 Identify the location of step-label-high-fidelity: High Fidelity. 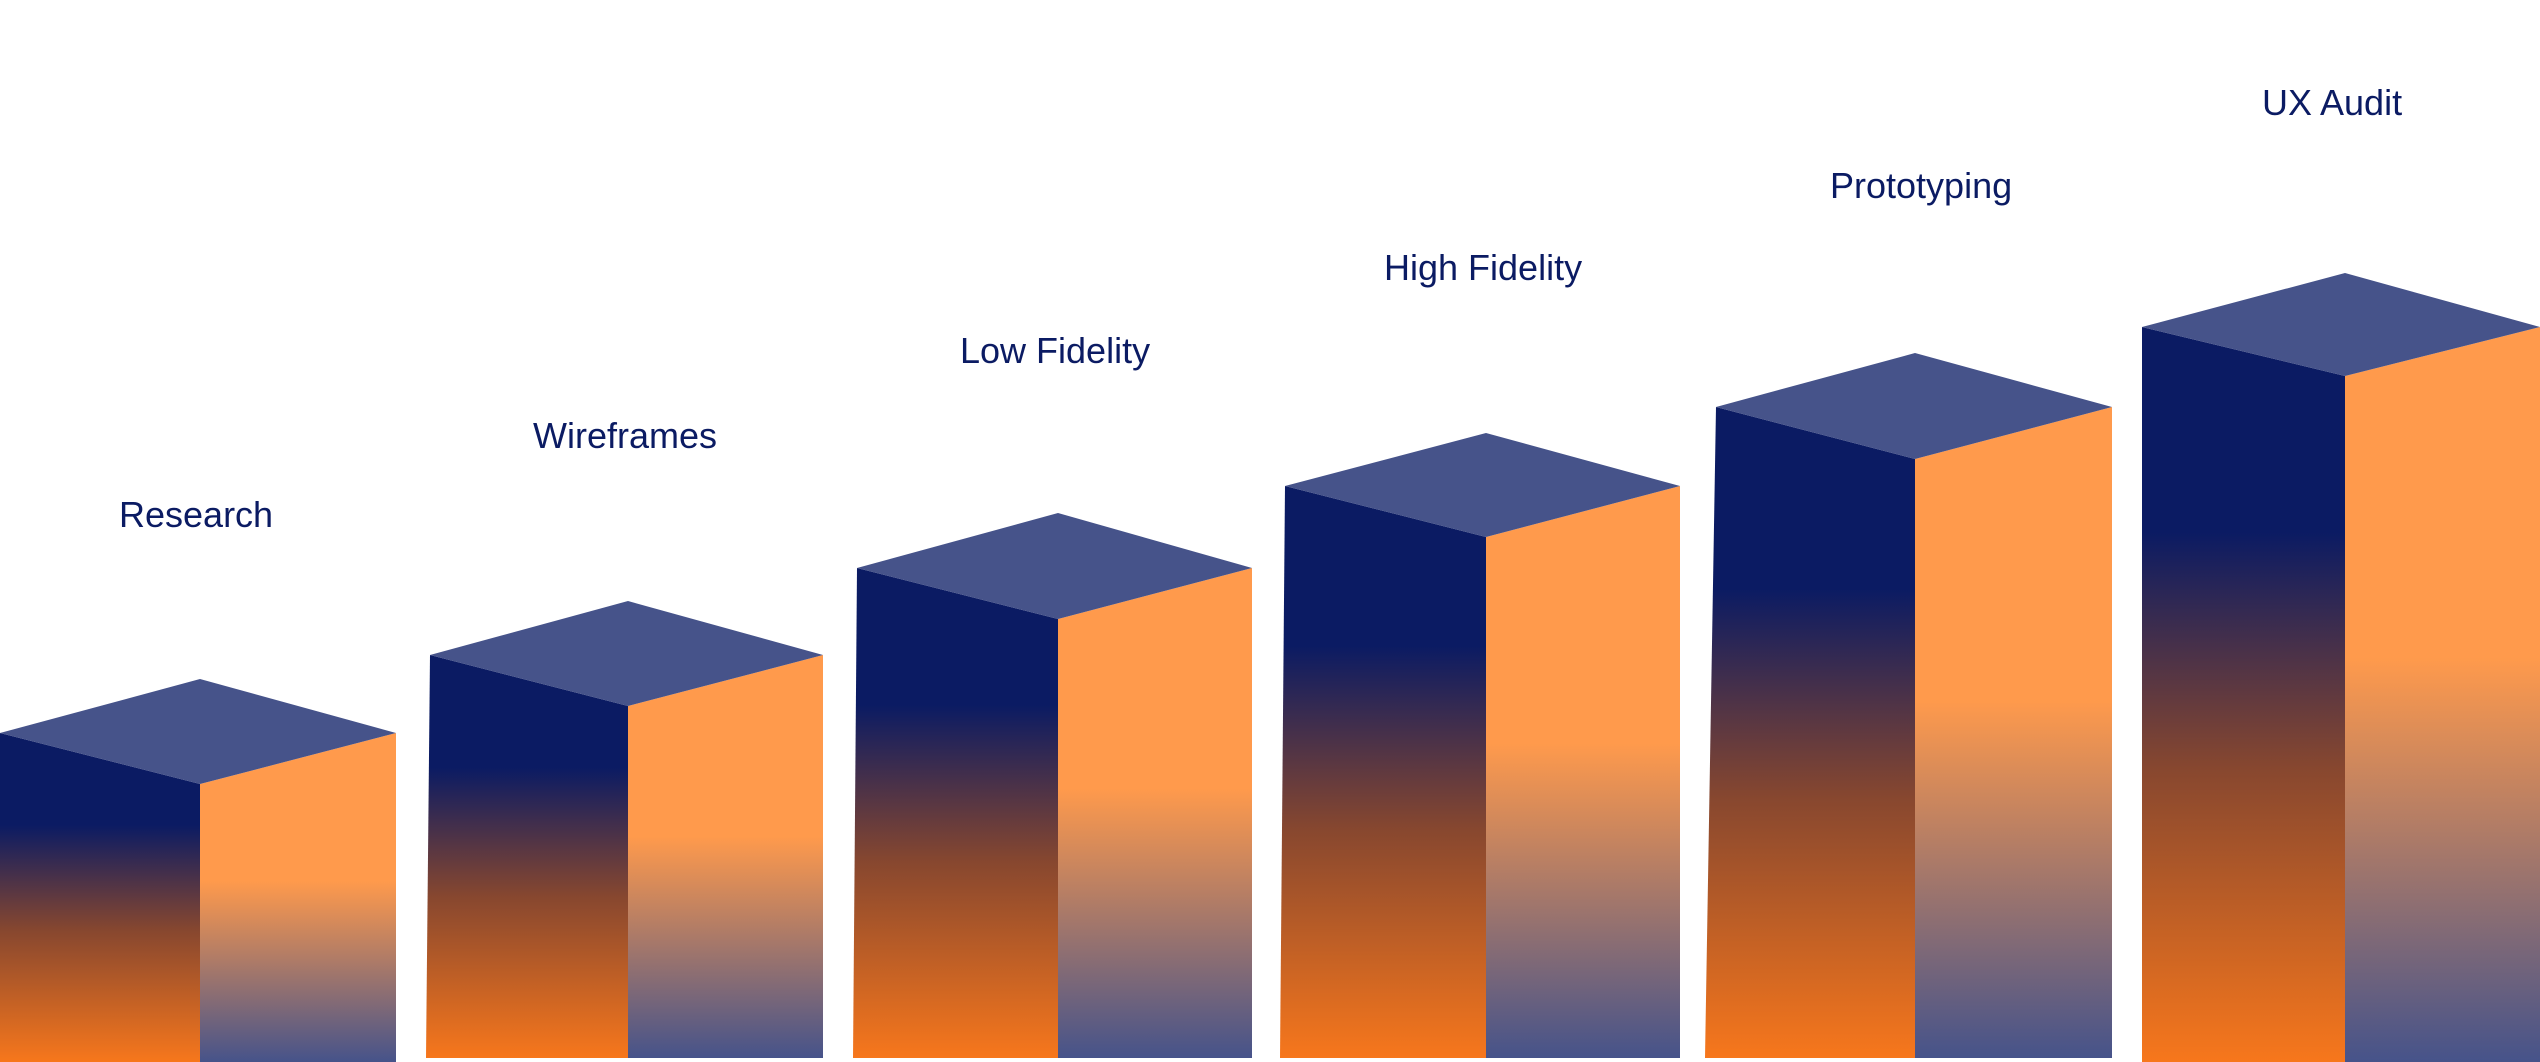
(1483, 267).